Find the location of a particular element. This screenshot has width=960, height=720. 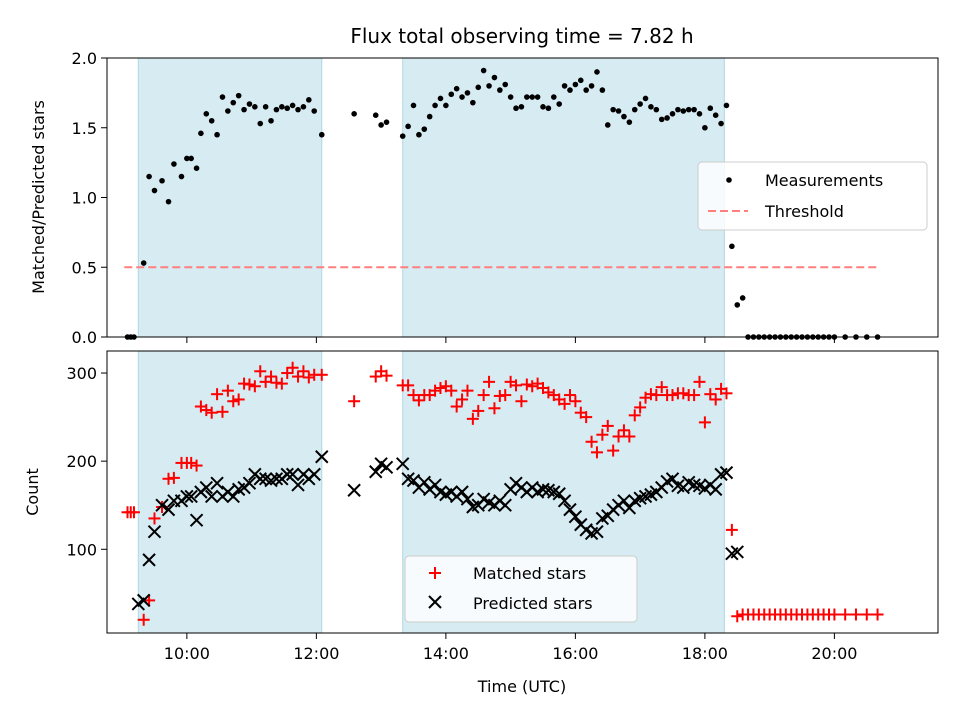

bottom-y-axis: 100 200 300 is located at coordinates (86, 461).